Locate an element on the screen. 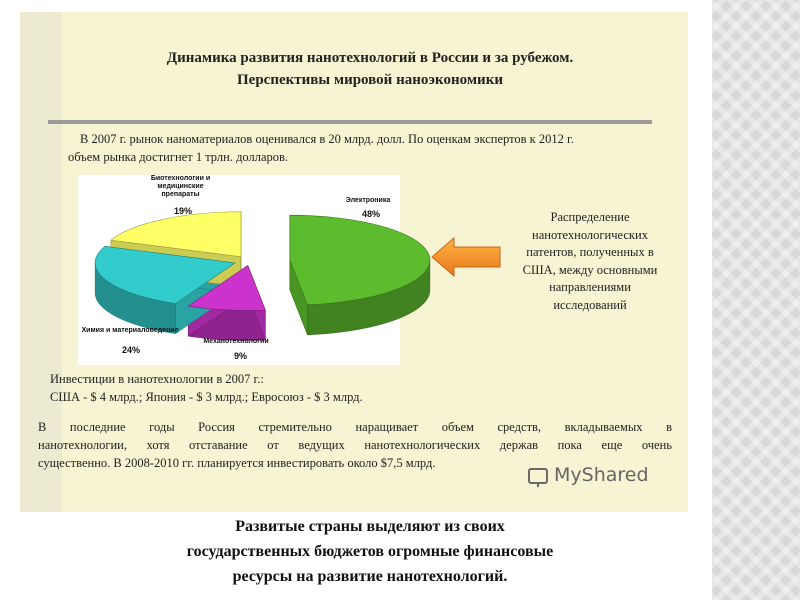  investment-line: Инвестиции в нанотехнологии в 2007 г.: is located at coordinates (157, 379).